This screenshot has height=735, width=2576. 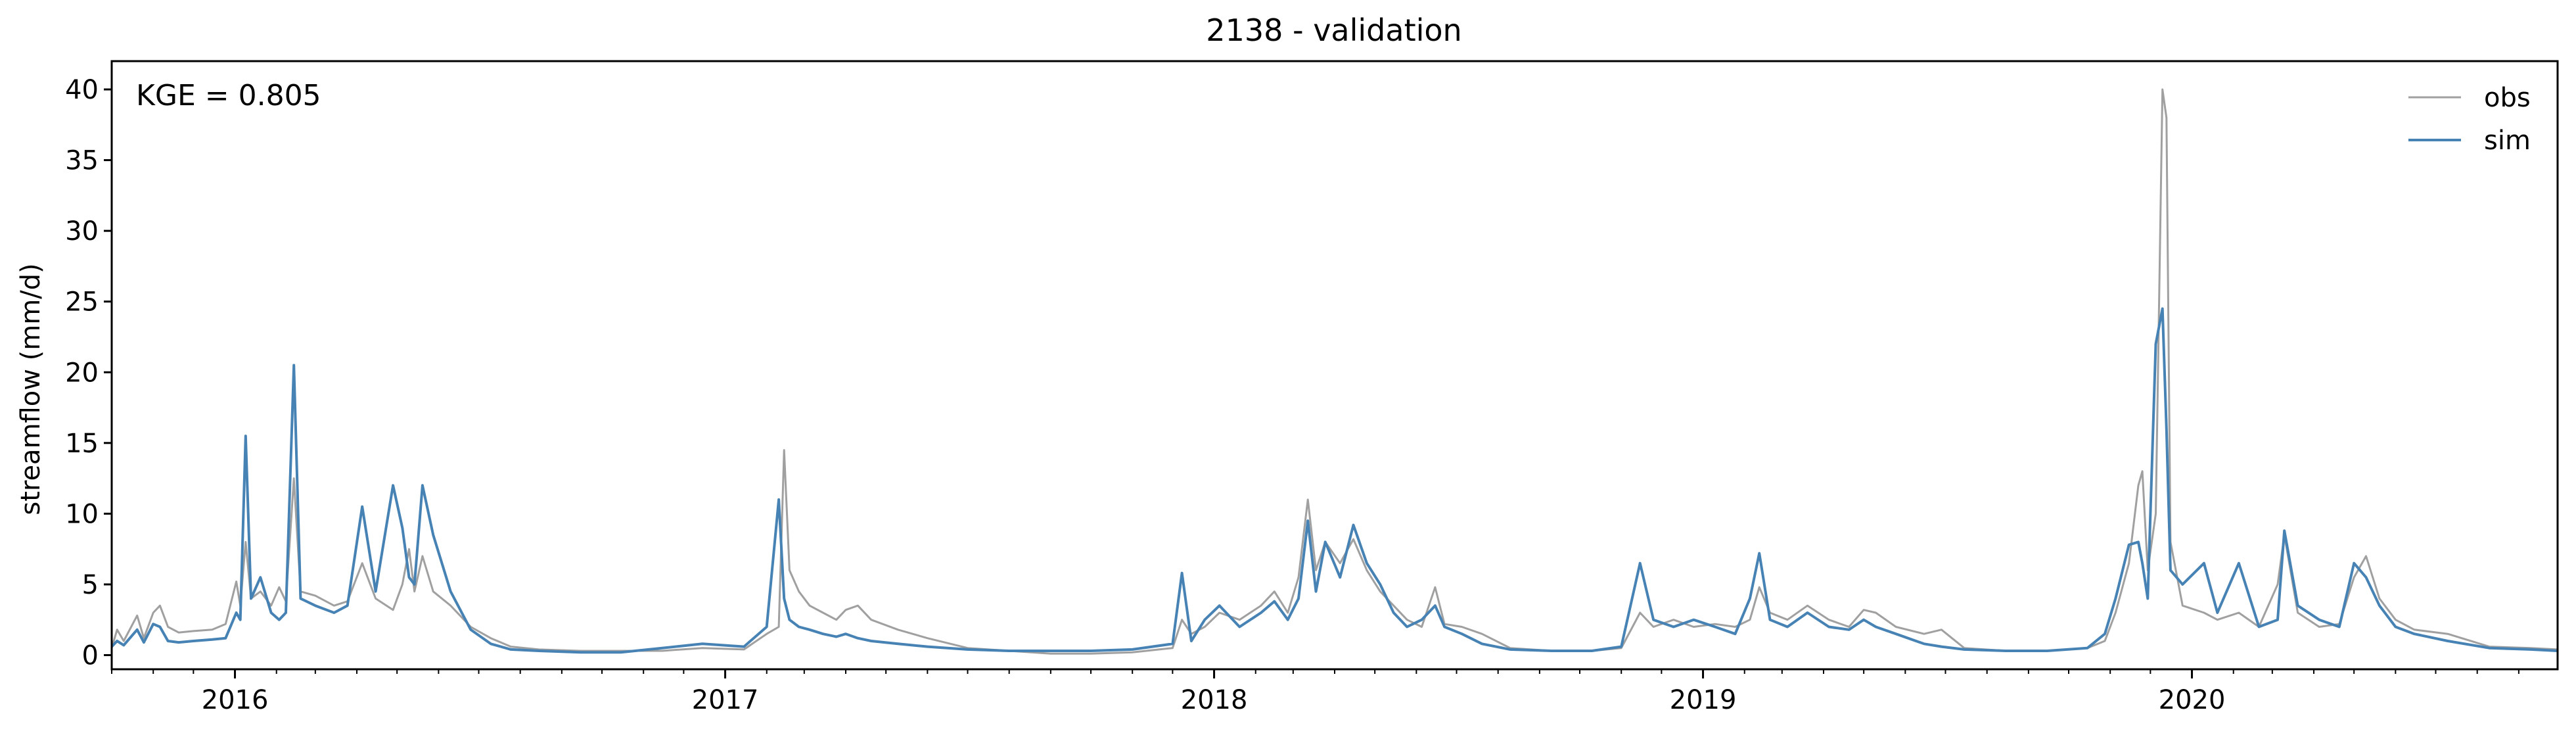 What do you see at coordinates (725, 700) in the screenshot?
I see `x-tick-label: 2017` at bounding box center [725, 700].